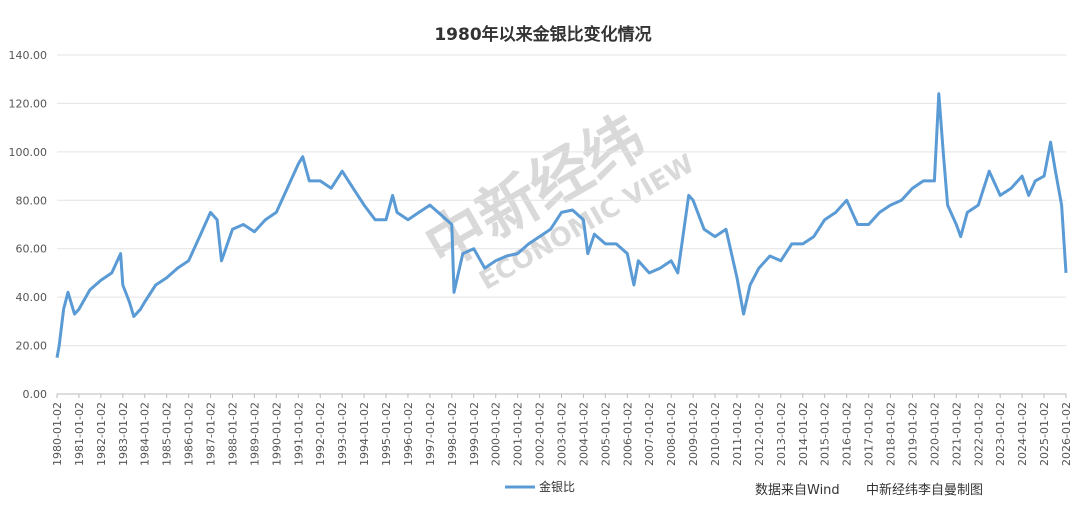 The height and width of the screenshot is (512, 1080). I want to click on x-tick-label: 2000-01-02, so click(496, 434).